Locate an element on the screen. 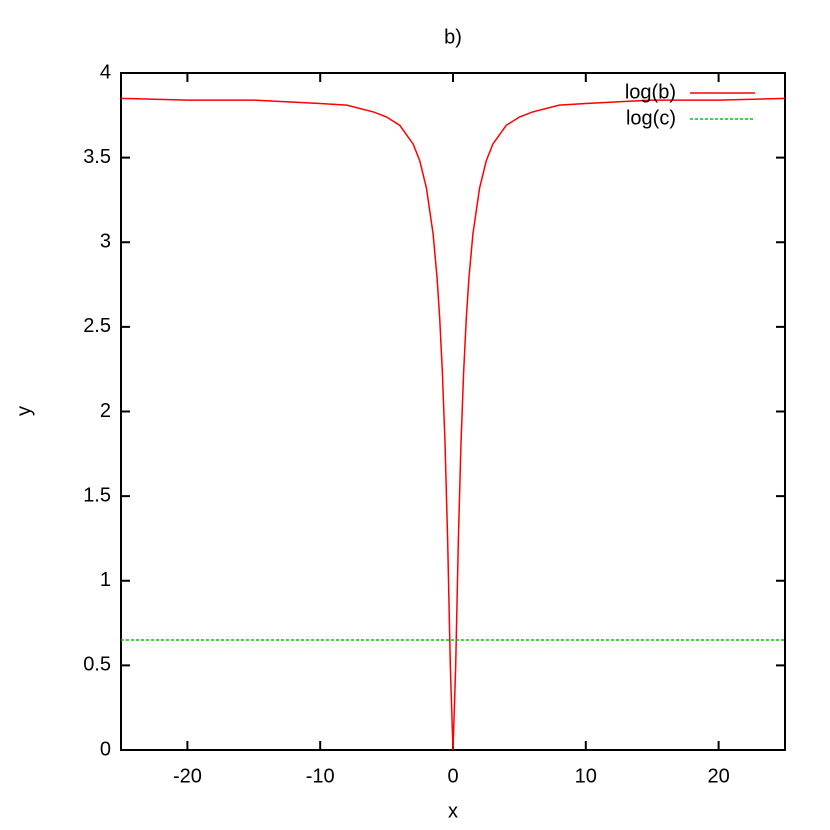 This screenshot has height=830, width=830. x-tick-label: 10 is located at coordinates (586, 776).